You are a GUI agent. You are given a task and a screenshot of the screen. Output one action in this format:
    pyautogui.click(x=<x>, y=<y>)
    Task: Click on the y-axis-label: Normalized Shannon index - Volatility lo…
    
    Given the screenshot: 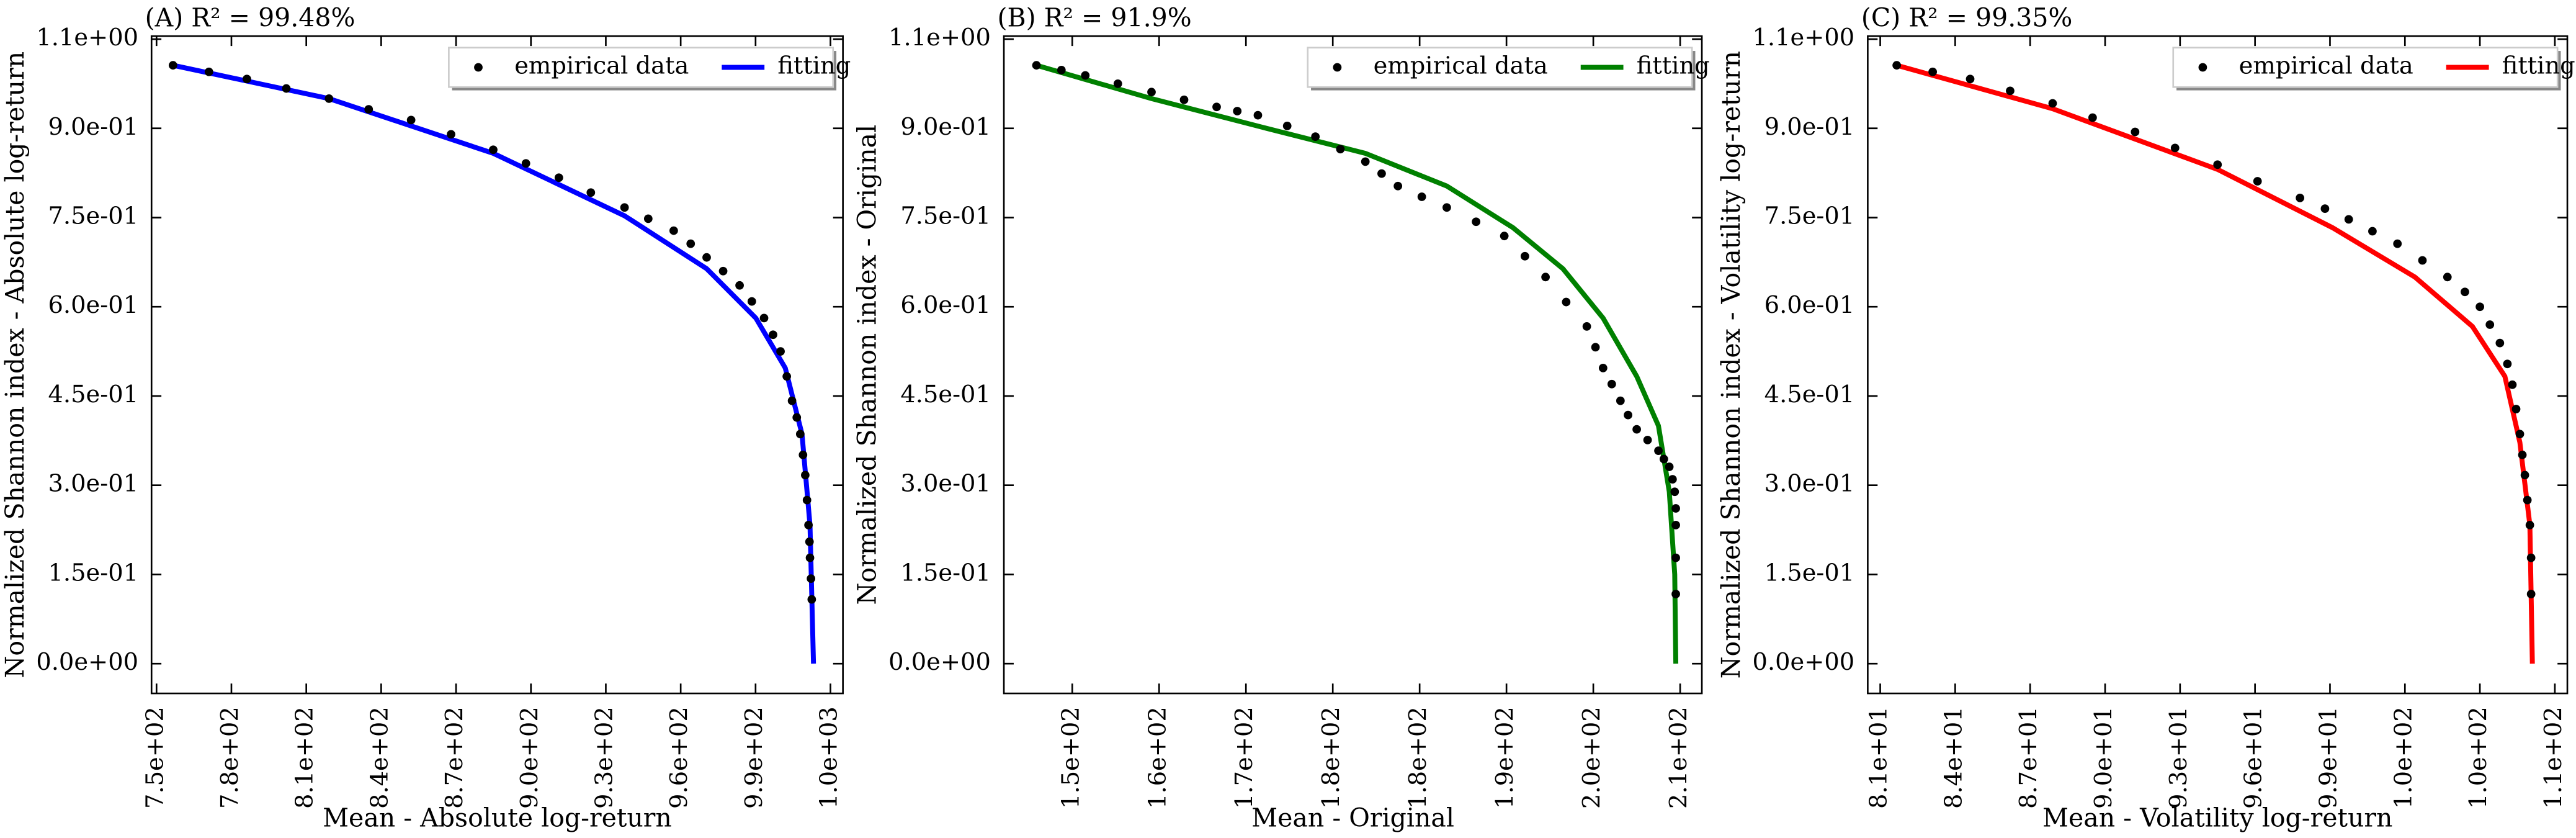 What is the action you would take?
    pyautogui.click(x=1731, y=364)
    